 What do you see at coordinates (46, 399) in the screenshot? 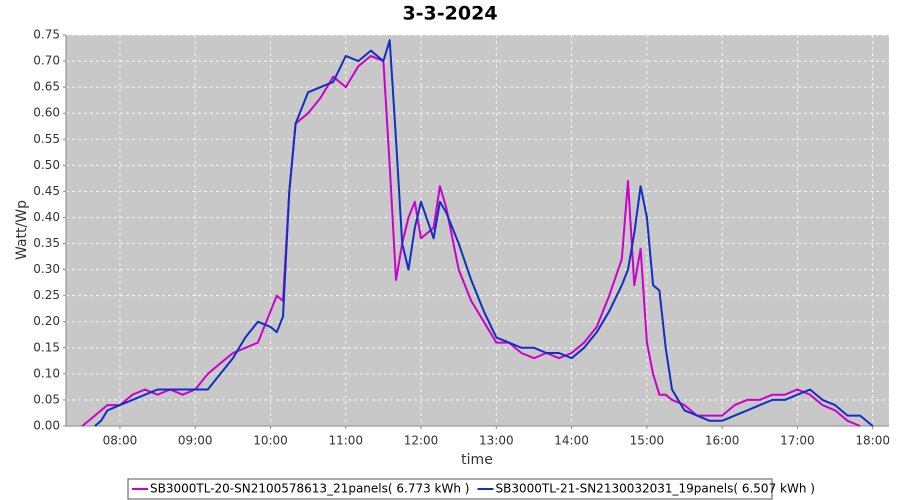
I see `y-tick-label: 0.05` at bounding box center [46, 399].